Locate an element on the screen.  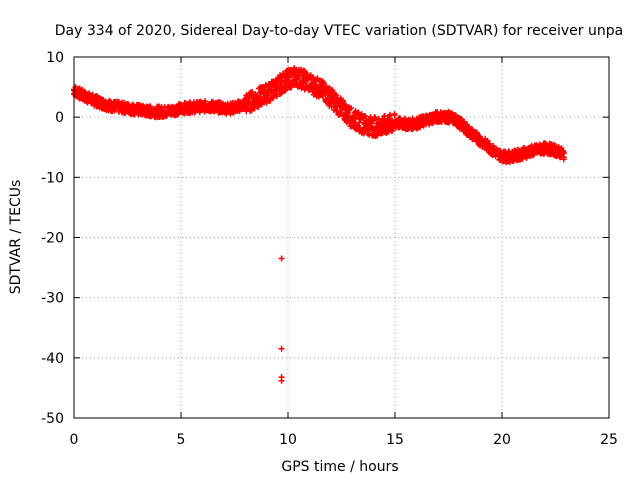
x-tick-label: 15 is located at coordinates (395, 440).